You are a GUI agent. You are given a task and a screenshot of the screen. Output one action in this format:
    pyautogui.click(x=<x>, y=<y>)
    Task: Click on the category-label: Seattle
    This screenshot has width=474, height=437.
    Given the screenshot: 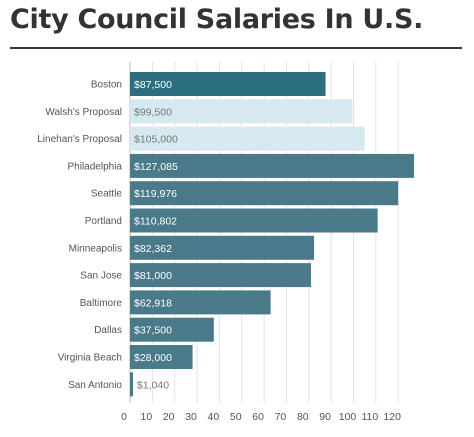 What is the action you would take?
    pyautogui.click(x=107, y=194)
    